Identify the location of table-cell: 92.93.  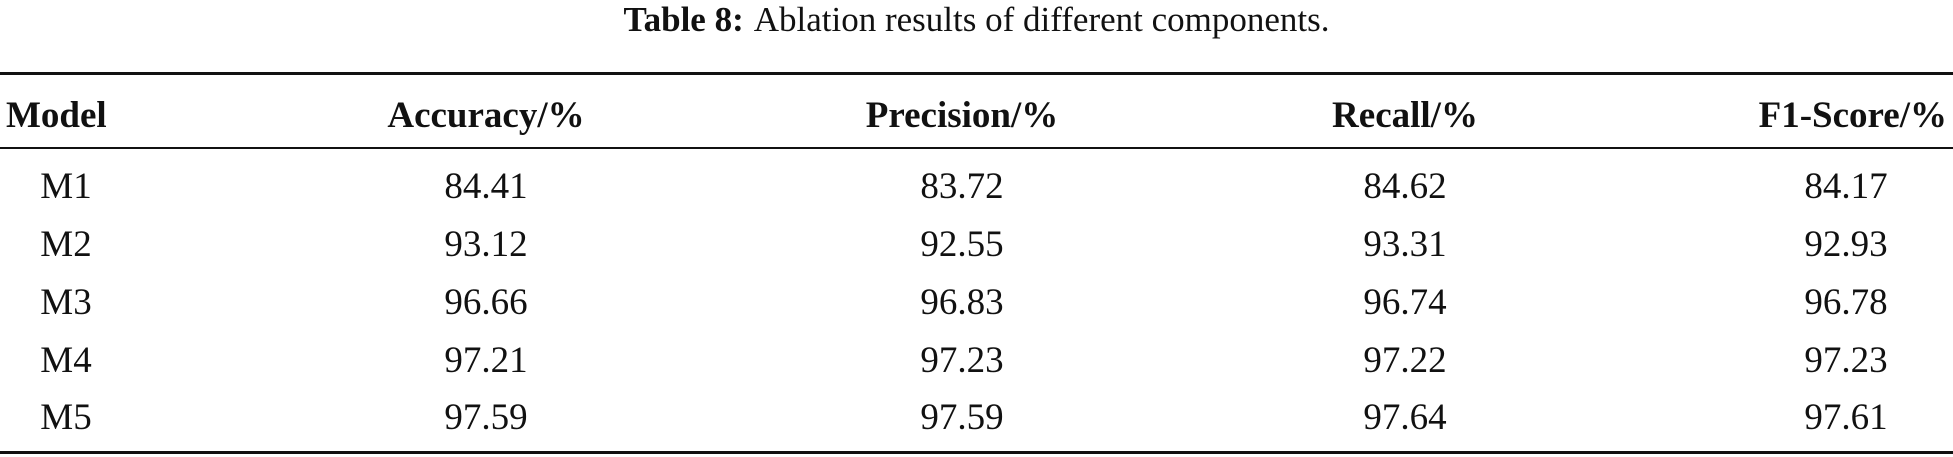
(1846, 244).